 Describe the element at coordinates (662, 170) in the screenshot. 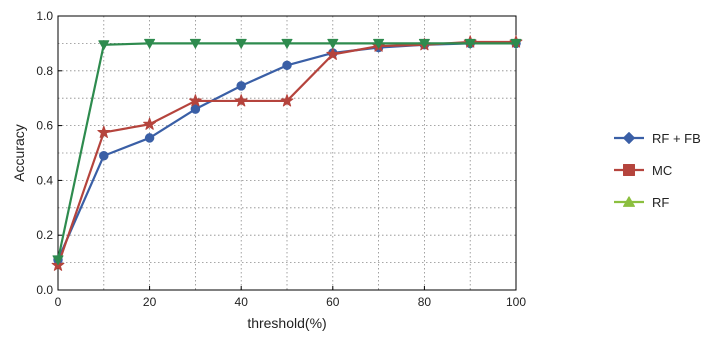

I see `legend-label-mc: MC` at that location.